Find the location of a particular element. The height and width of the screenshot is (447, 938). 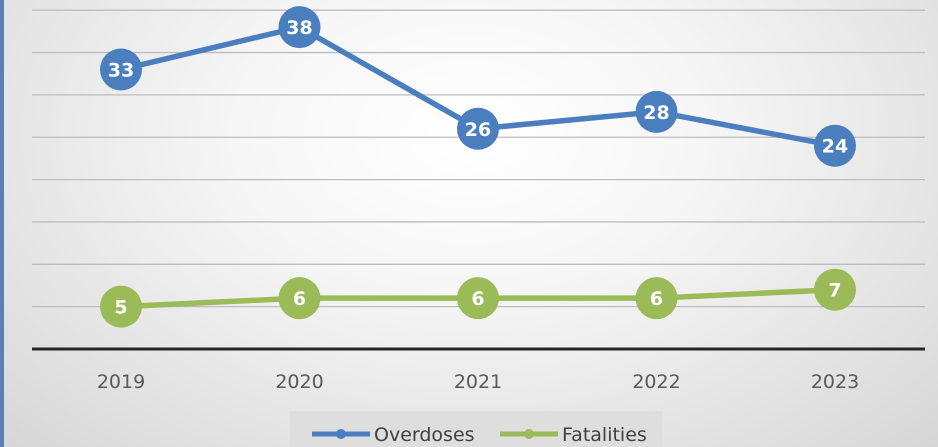

legend-label: Overdoses is located at coordinates (424, 435).